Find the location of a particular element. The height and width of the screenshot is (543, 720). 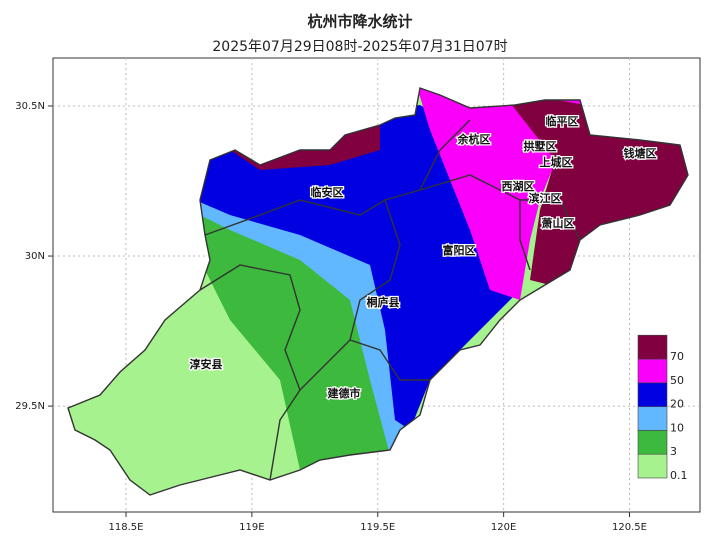

legend-label: 50 is located at coordinates (677, 380).